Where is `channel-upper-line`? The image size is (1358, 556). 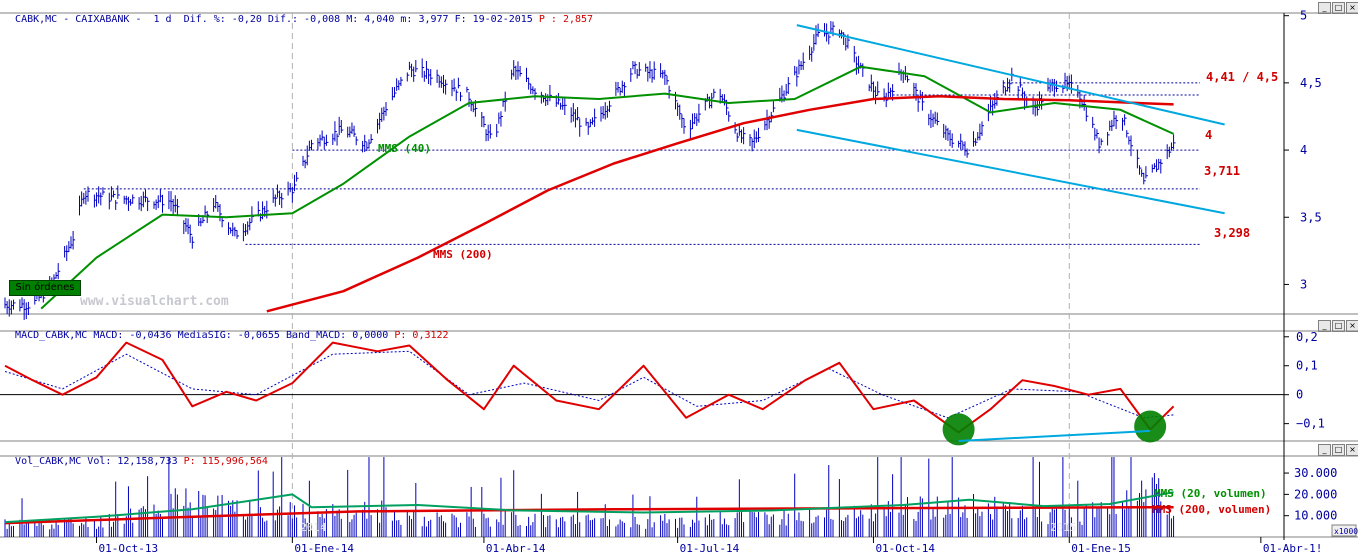
channel-upper-line is located at coordinates (1010, 75).